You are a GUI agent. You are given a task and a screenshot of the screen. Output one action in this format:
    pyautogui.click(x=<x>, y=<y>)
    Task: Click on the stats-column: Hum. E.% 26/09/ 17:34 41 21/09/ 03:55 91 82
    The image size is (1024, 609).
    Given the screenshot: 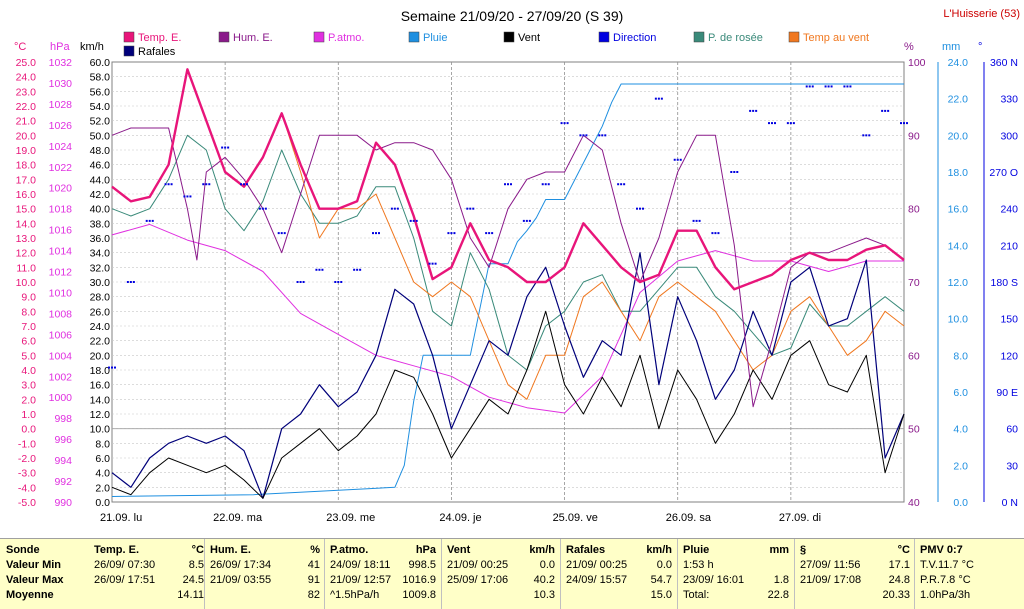 What is the action you would take?
    pyautogui.click(x=265, y=573)
    